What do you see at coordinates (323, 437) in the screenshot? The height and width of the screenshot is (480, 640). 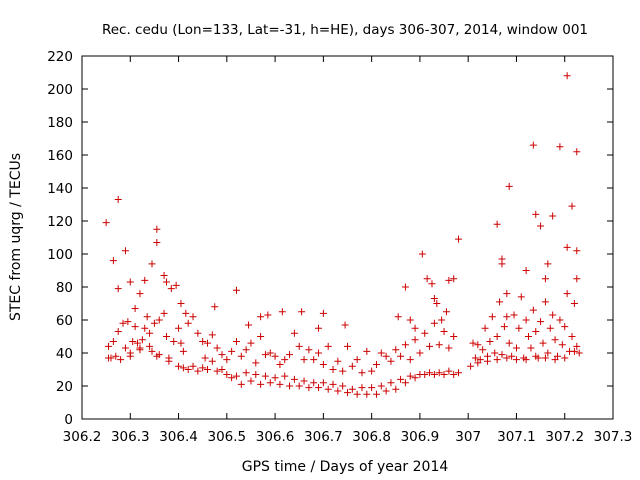 I see `x-tick-label: 306.7` at bounding box center [323, 437].